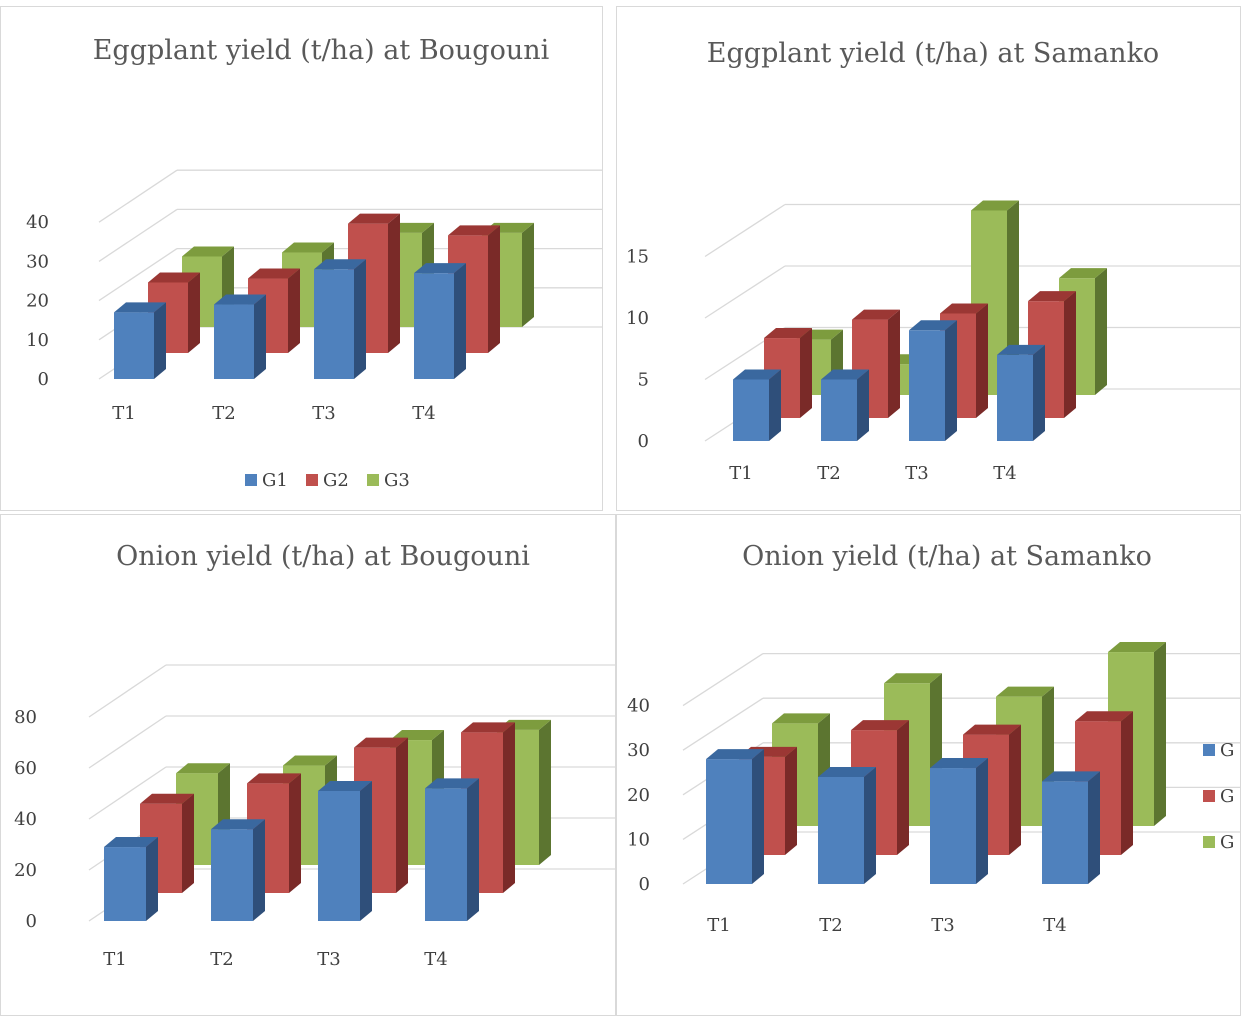 Image resolution: width=1241 pixels, height=1016 pixels. I want to click on legend-label: G1, so click(275, 480).